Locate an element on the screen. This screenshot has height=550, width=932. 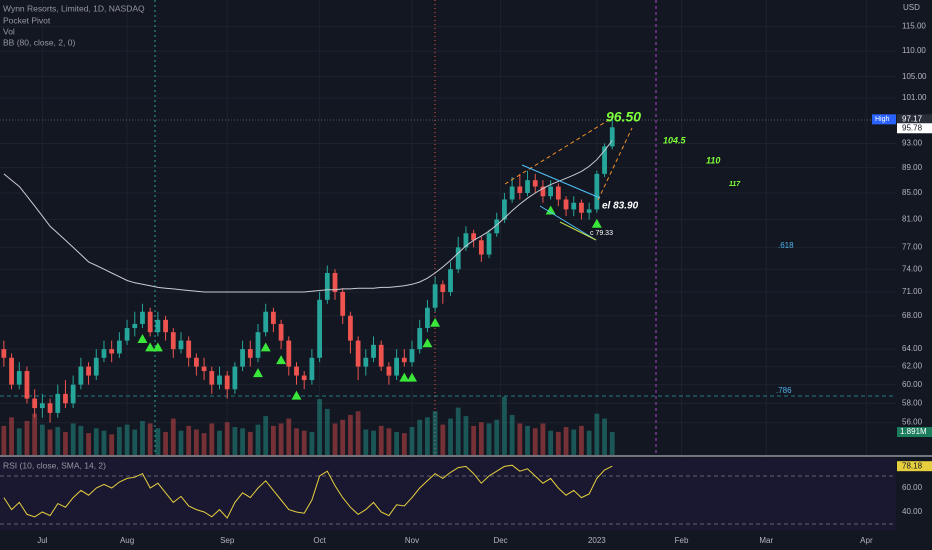
y-tick-label: 56.00 is located at coordinates (912, 422).